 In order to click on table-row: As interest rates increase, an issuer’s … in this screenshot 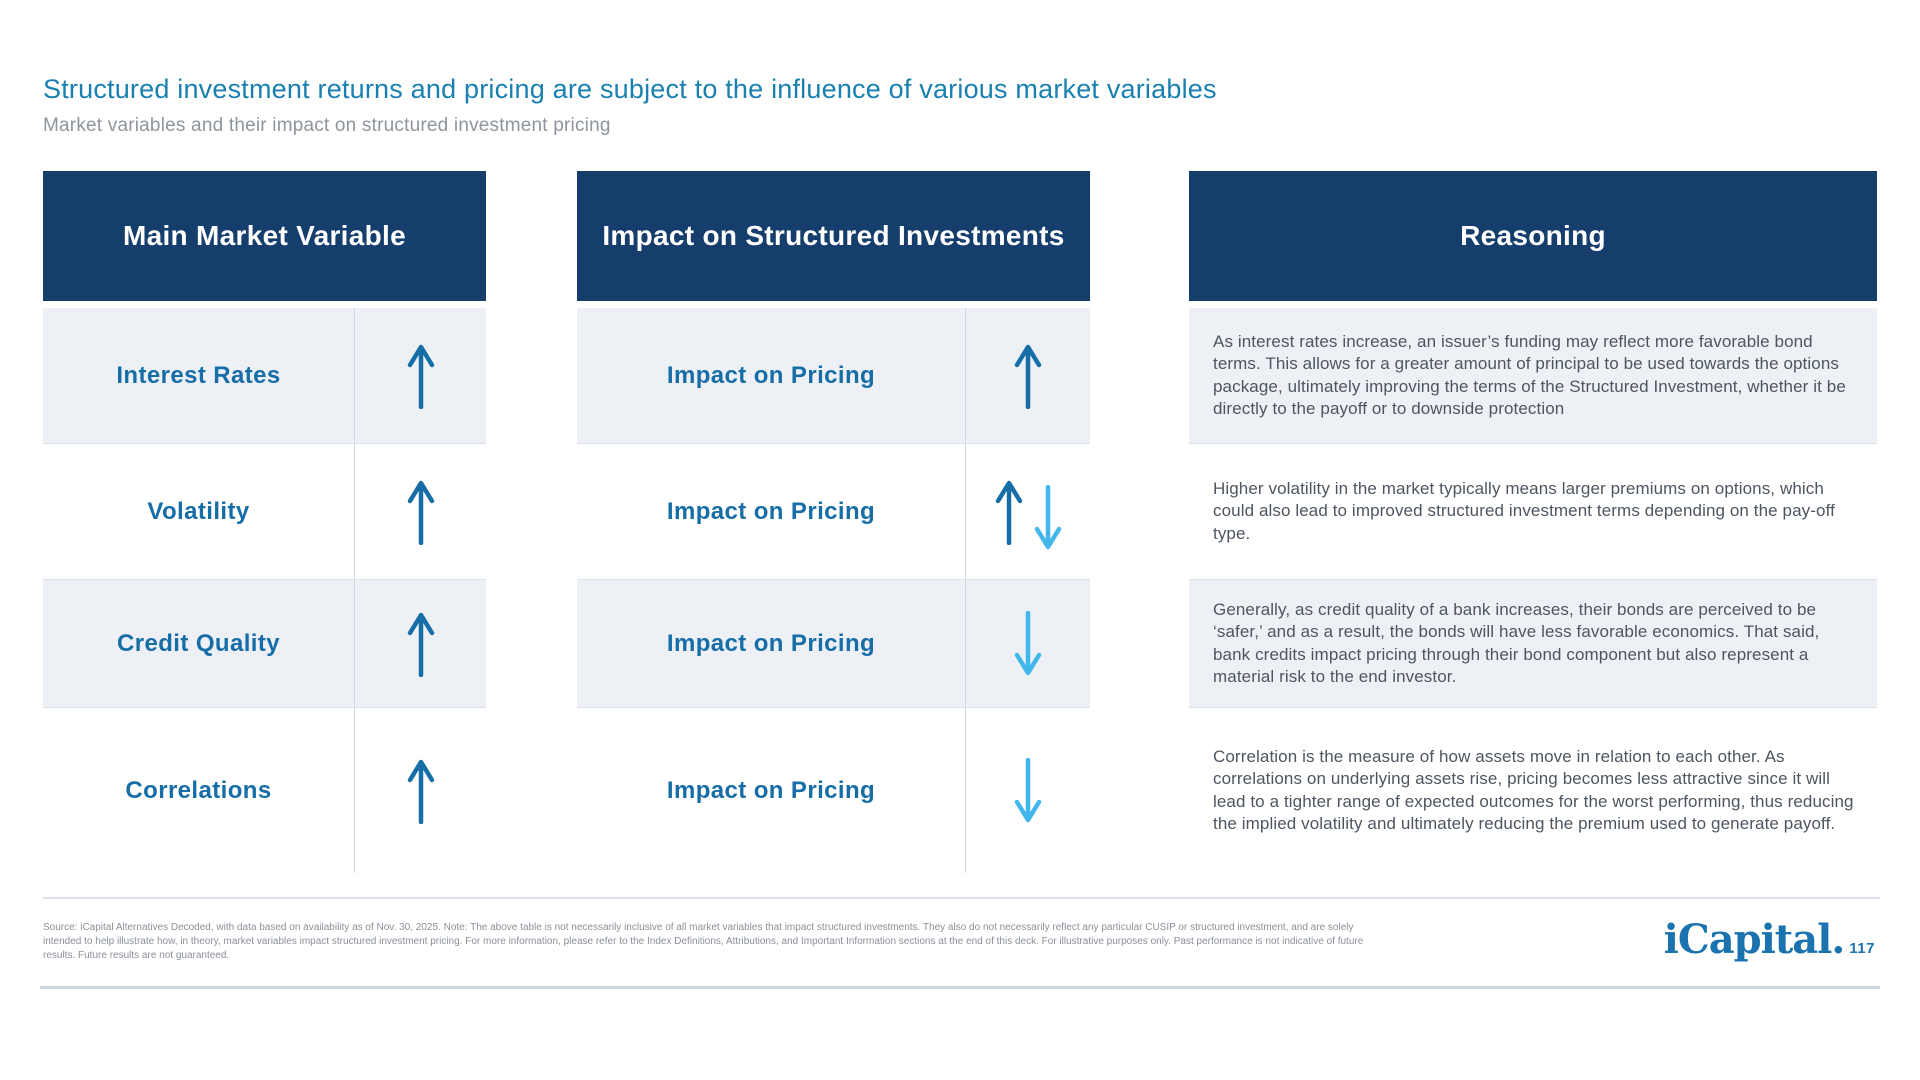, I will do `click(1533, 376)`.